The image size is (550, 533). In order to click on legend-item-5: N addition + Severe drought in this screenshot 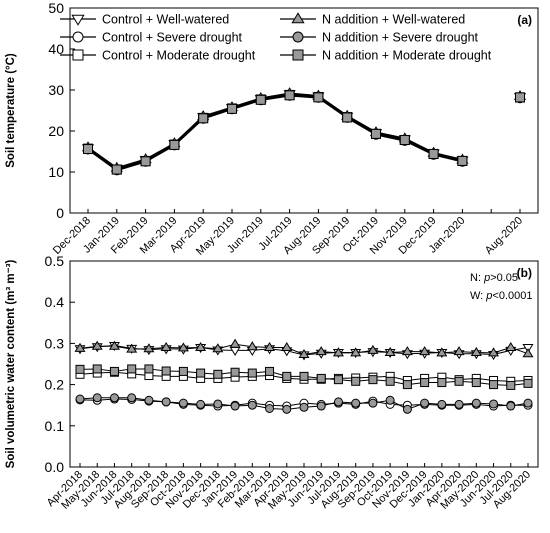, I will do `click(379, 38)`.